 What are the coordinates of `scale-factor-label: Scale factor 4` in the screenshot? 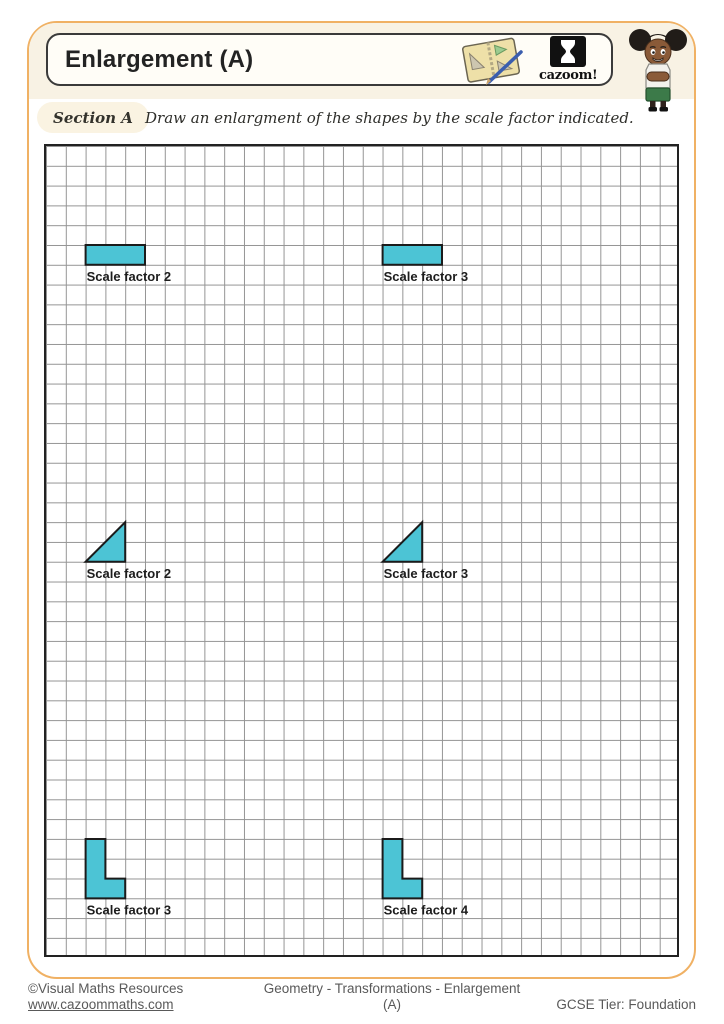 It's located at (426, 909).